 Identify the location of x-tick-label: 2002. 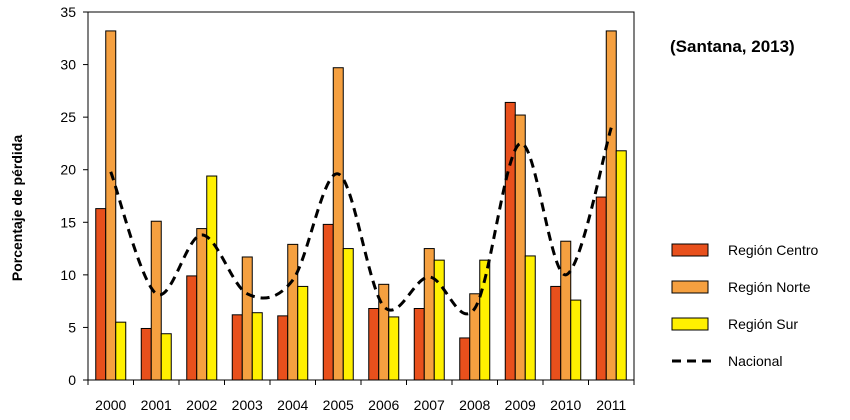
(201, 405).